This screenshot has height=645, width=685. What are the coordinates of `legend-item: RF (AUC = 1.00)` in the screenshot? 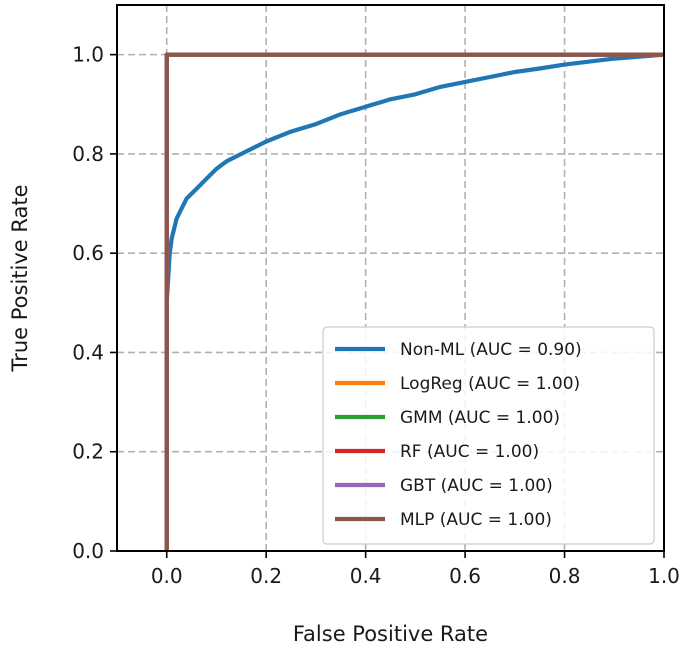 It's located at (437, 452).